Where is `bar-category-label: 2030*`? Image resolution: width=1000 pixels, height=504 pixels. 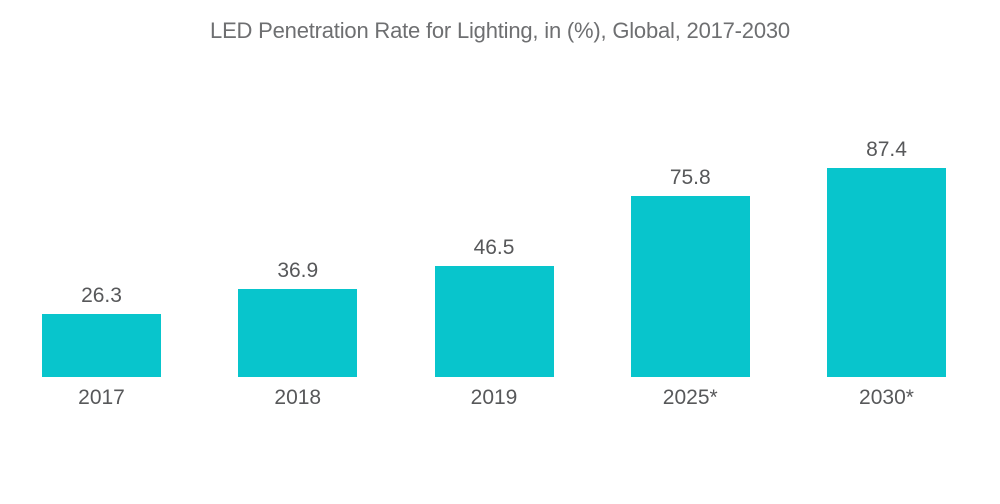 bar-category-label: 2030* is located at coordinates (886, 397).